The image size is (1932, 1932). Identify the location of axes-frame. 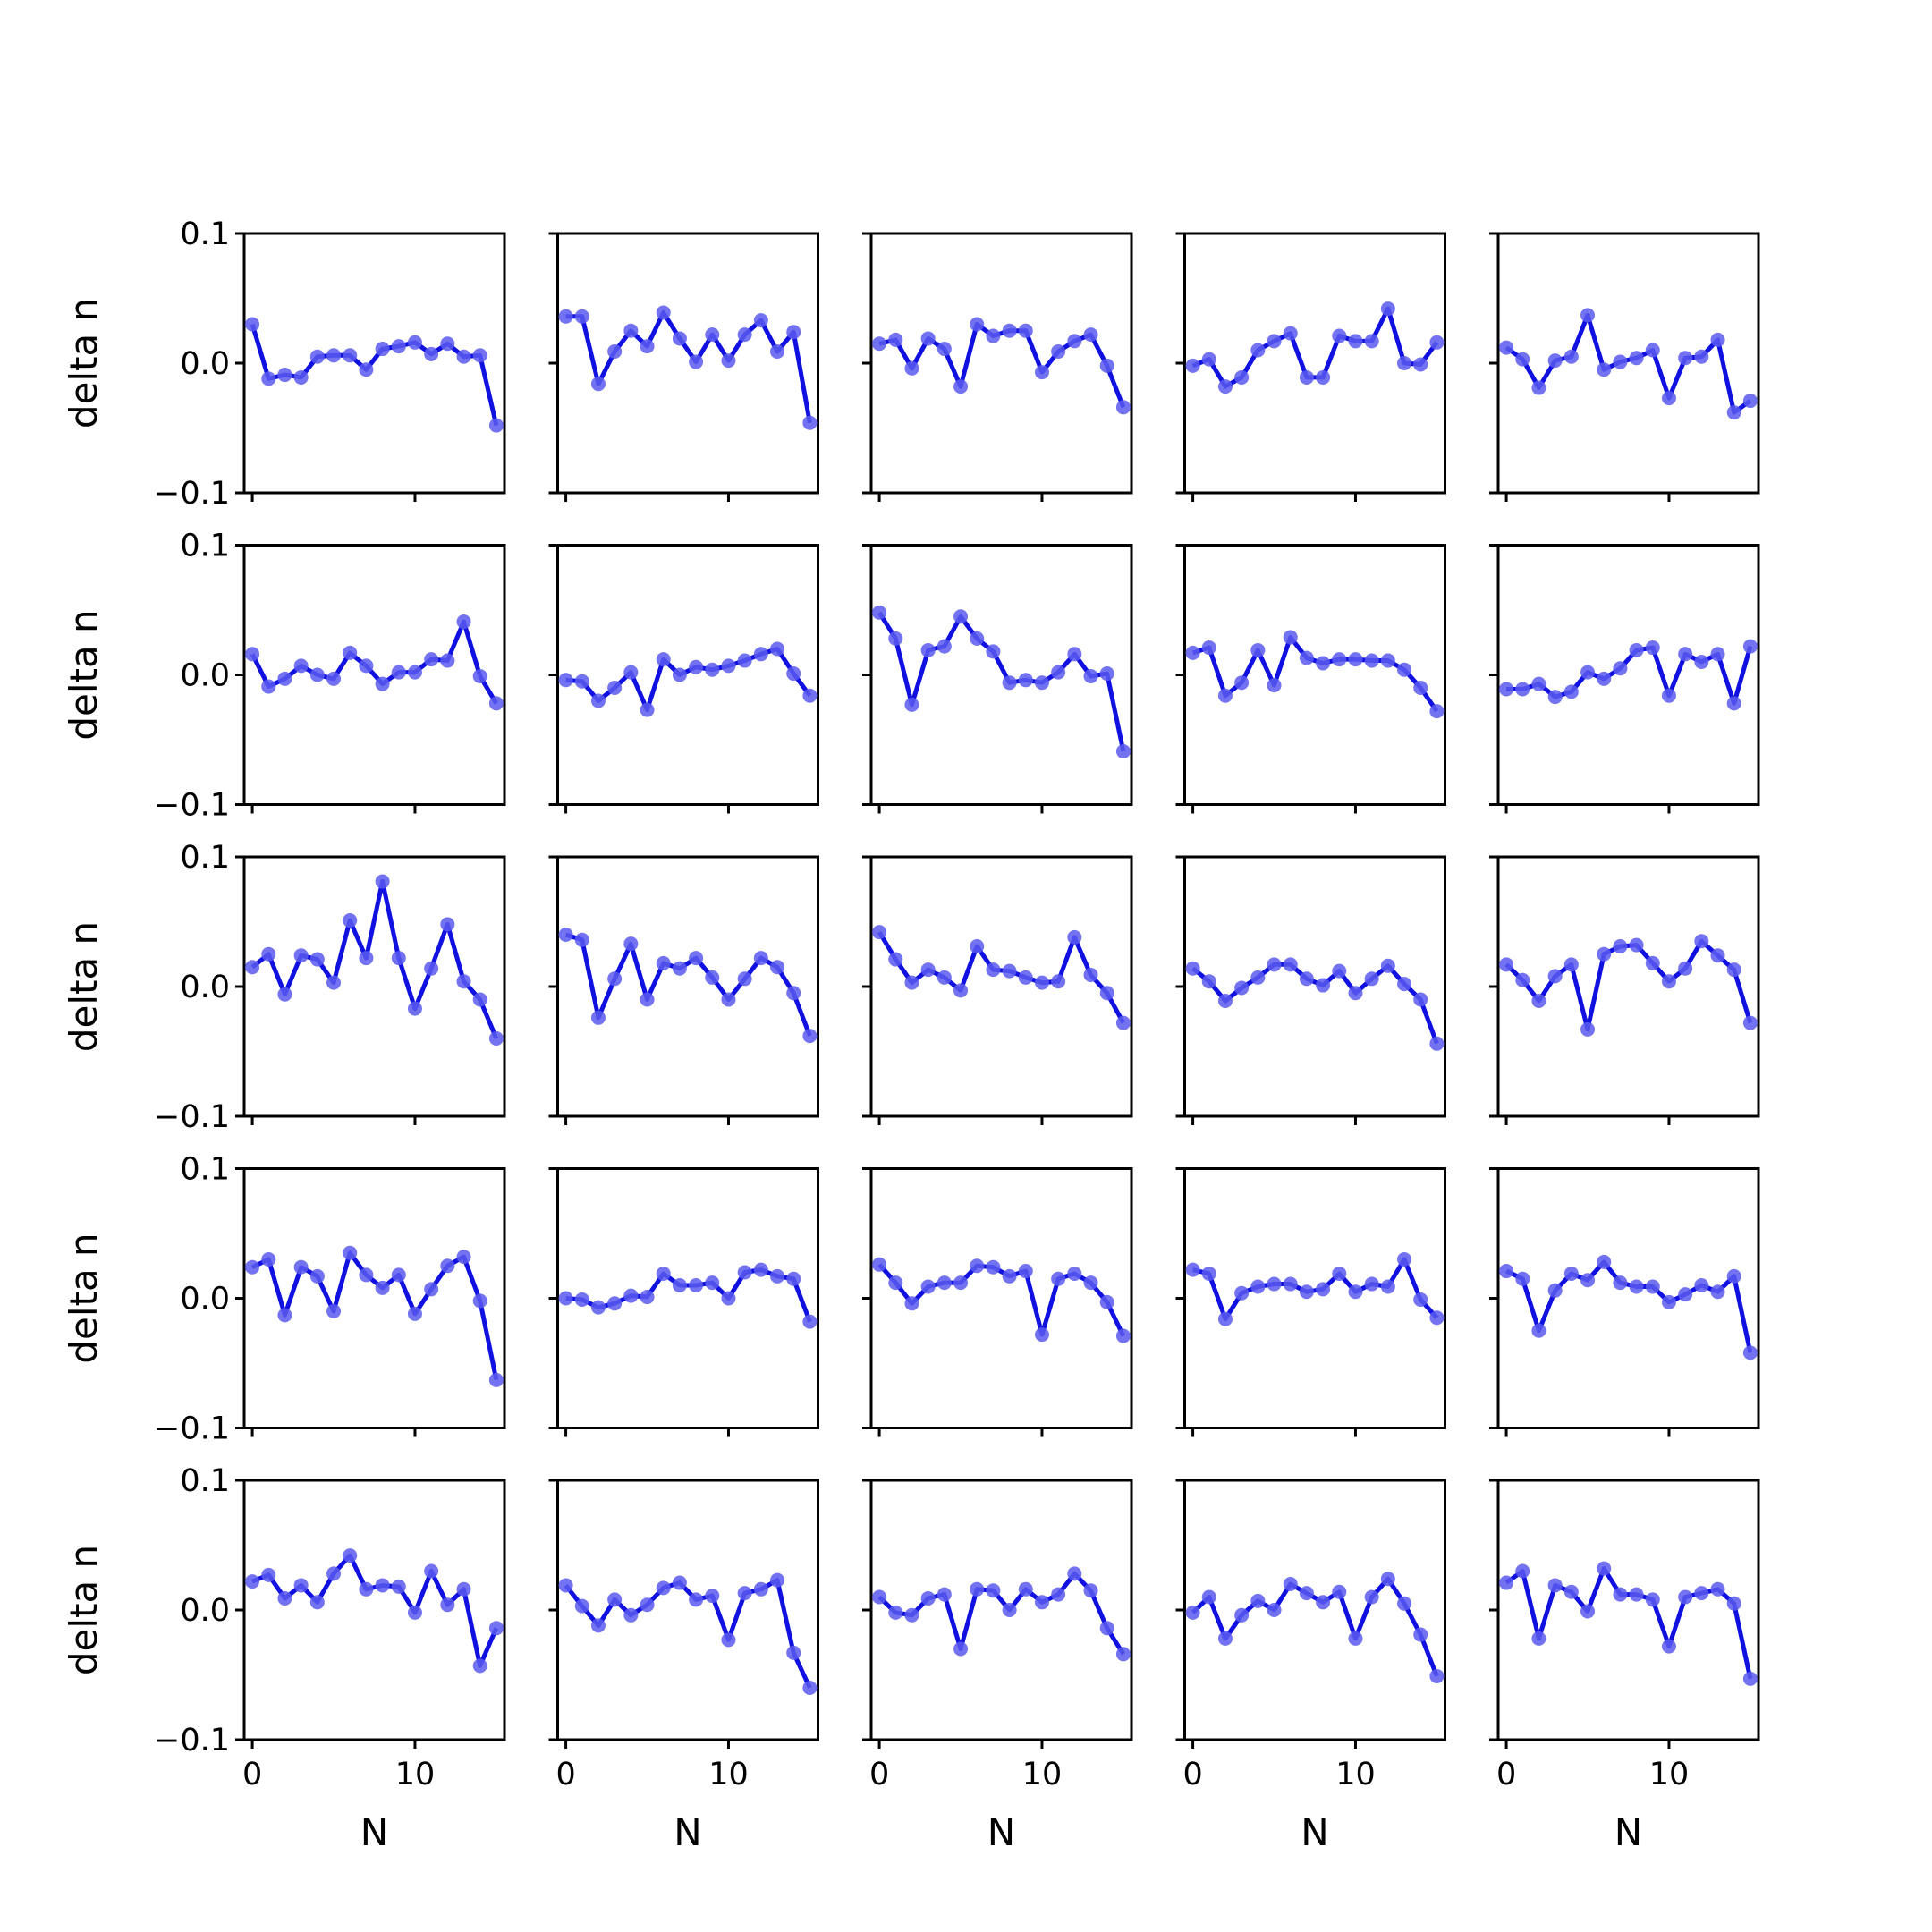
(1628, 986).